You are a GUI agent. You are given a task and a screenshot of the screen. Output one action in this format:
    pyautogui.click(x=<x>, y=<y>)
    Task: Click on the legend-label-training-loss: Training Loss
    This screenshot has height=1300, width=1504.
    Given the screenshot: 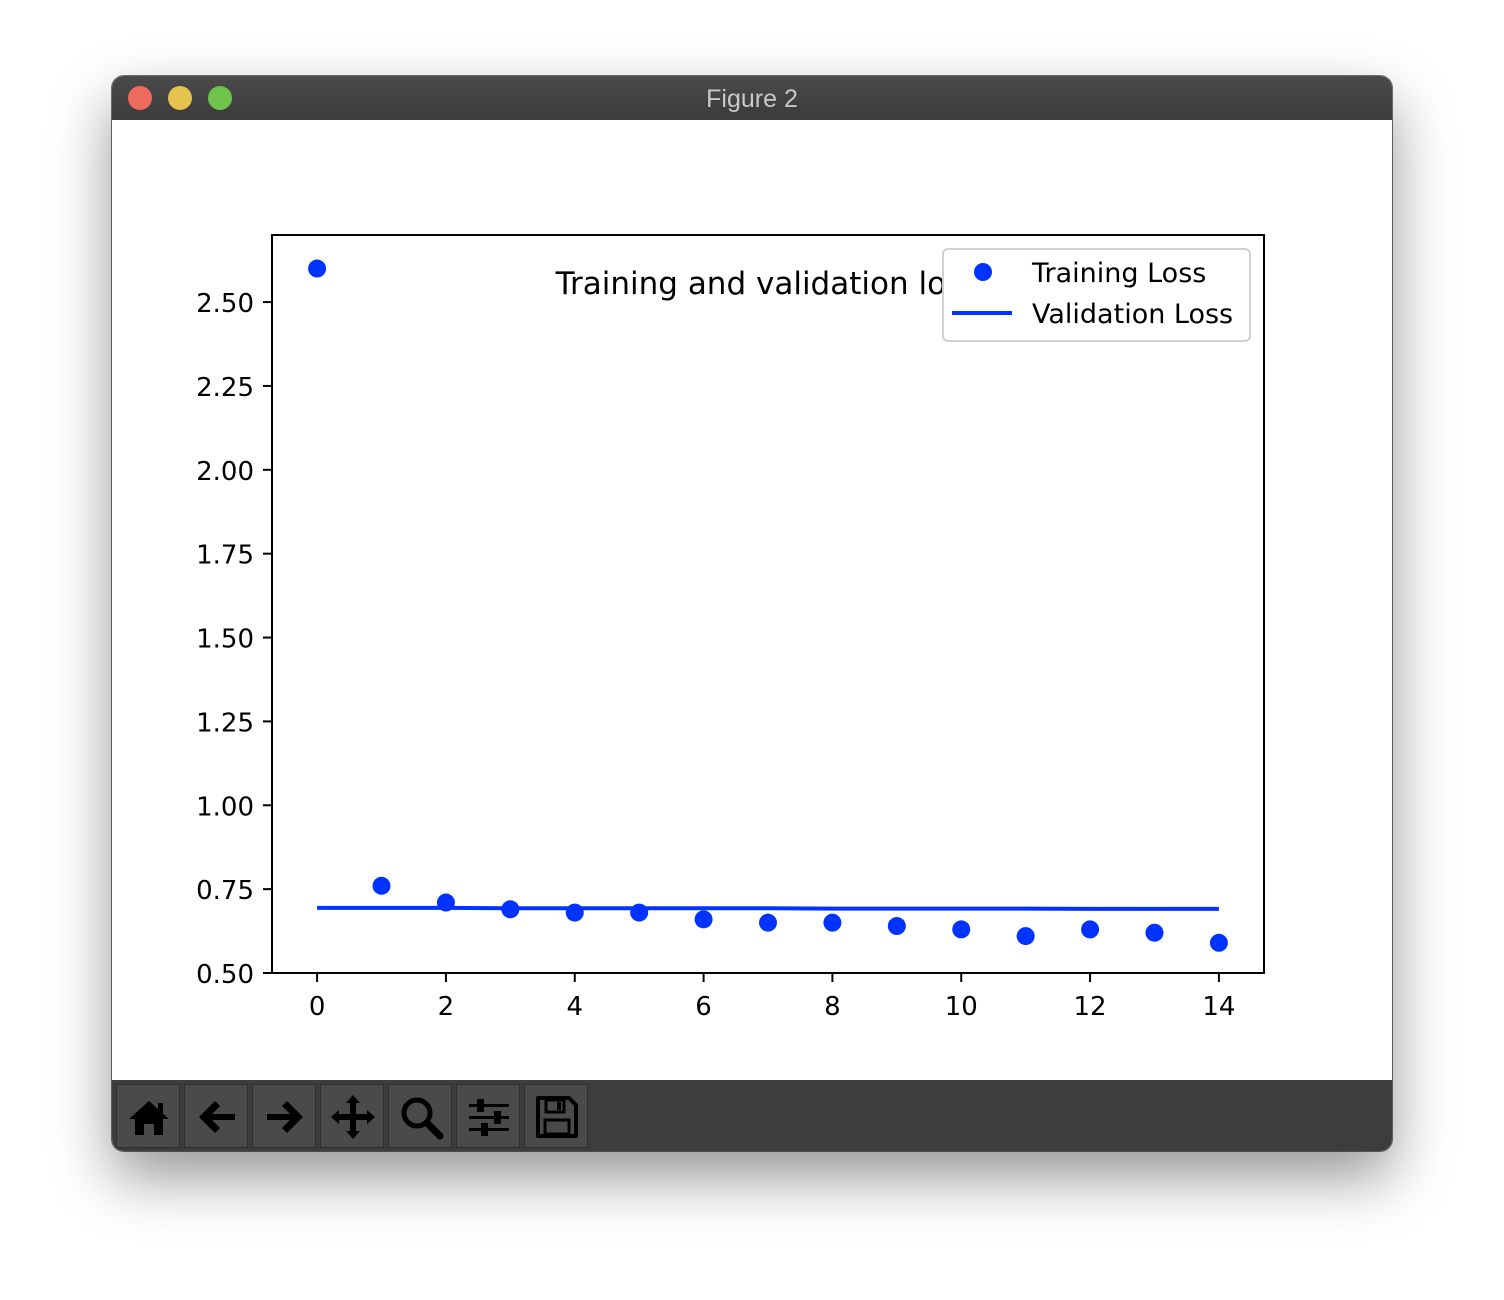 What is the action you would take?
    pyautogui.click(x=1118, y=273)
    